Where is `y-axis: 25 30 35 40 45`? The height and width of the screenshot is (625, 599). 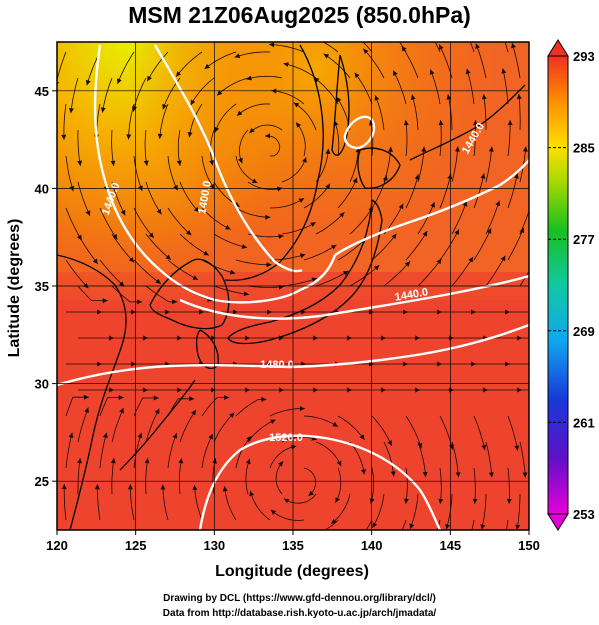 y-axis: 25 30 35 40 45 is located at coordinates (46, 286).